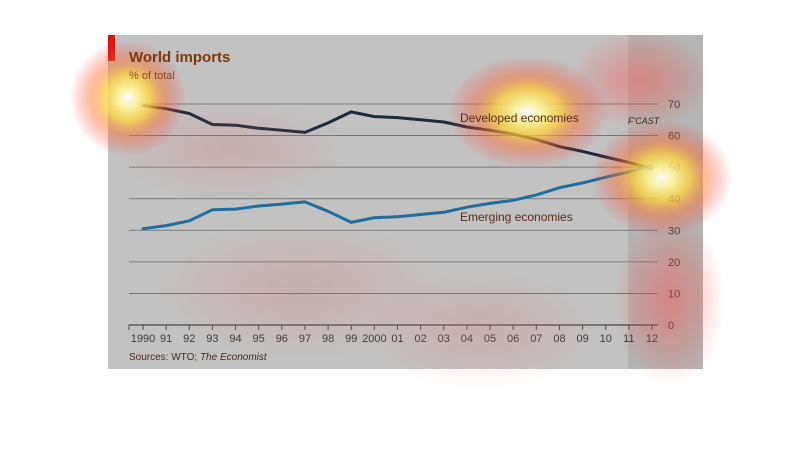 Image resolution: width=810 pixels, height=464 pixels. Describe the element at coordinates (179, 57) in the screenshot. I see `chart-title: World imports` at that location.